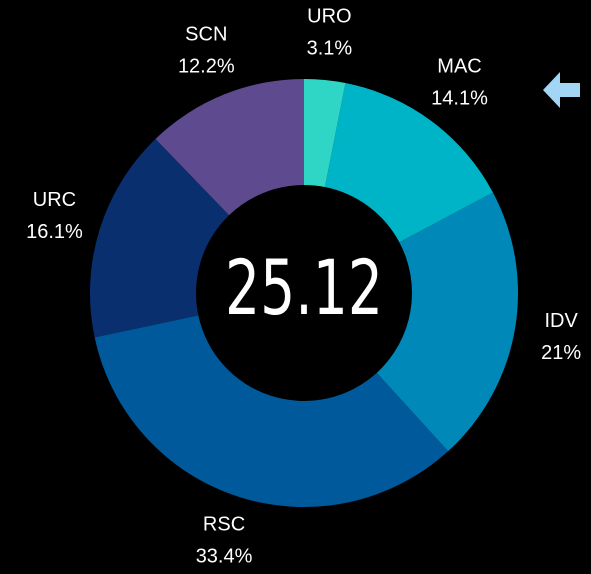 This screenshot has width=591, height=574. Describe the element at coordinates (224, 525) in the screenshot. I see `segment-label: RSC` at that location.